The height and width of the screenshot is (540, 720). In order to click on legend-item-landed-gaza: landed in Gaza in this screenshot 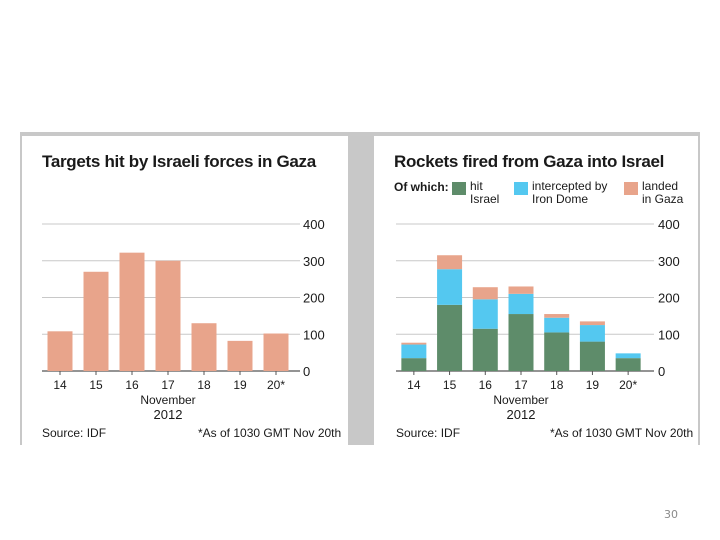, I will do `click(663, 192)`.